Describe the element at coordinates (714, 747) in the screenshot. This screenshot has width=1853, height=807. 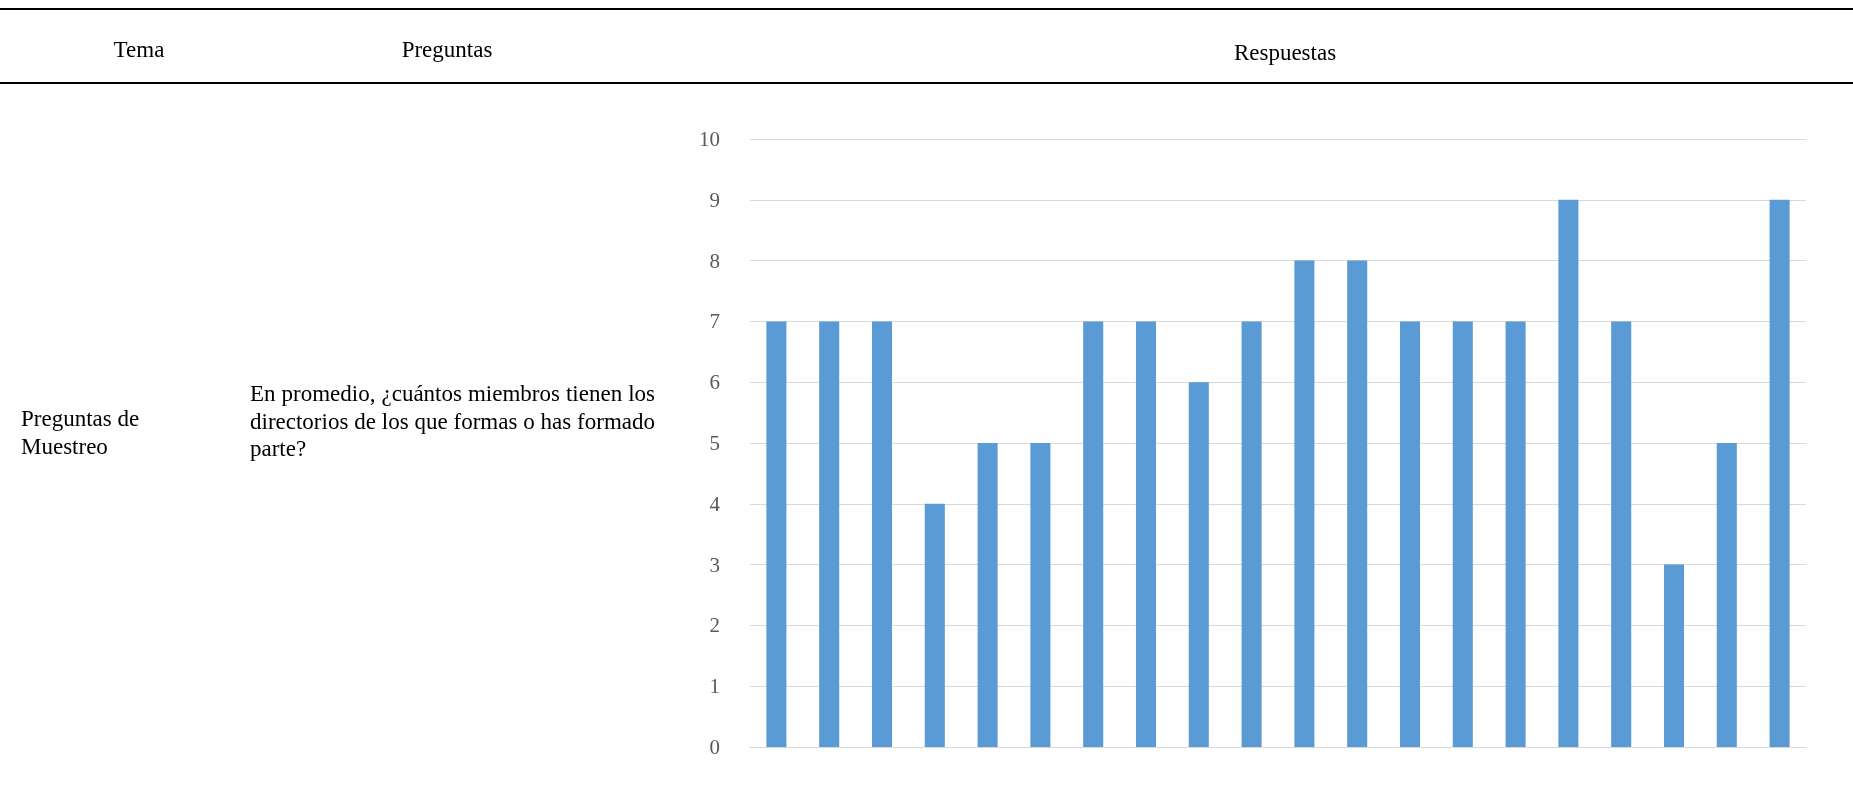
I see `y-tick-label: 0` at that location.